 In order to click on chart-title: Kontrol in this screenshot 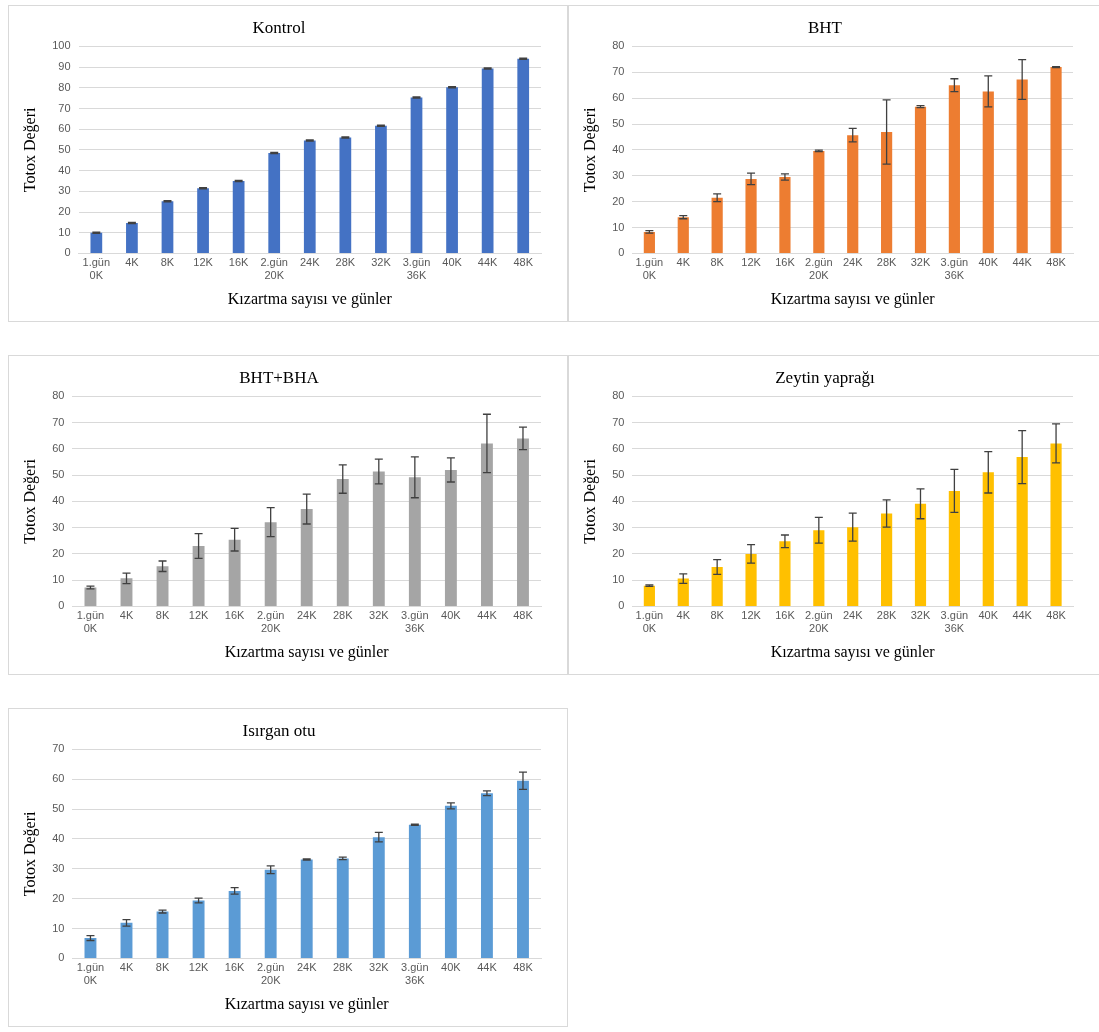, I will do `click(279, 27)`.